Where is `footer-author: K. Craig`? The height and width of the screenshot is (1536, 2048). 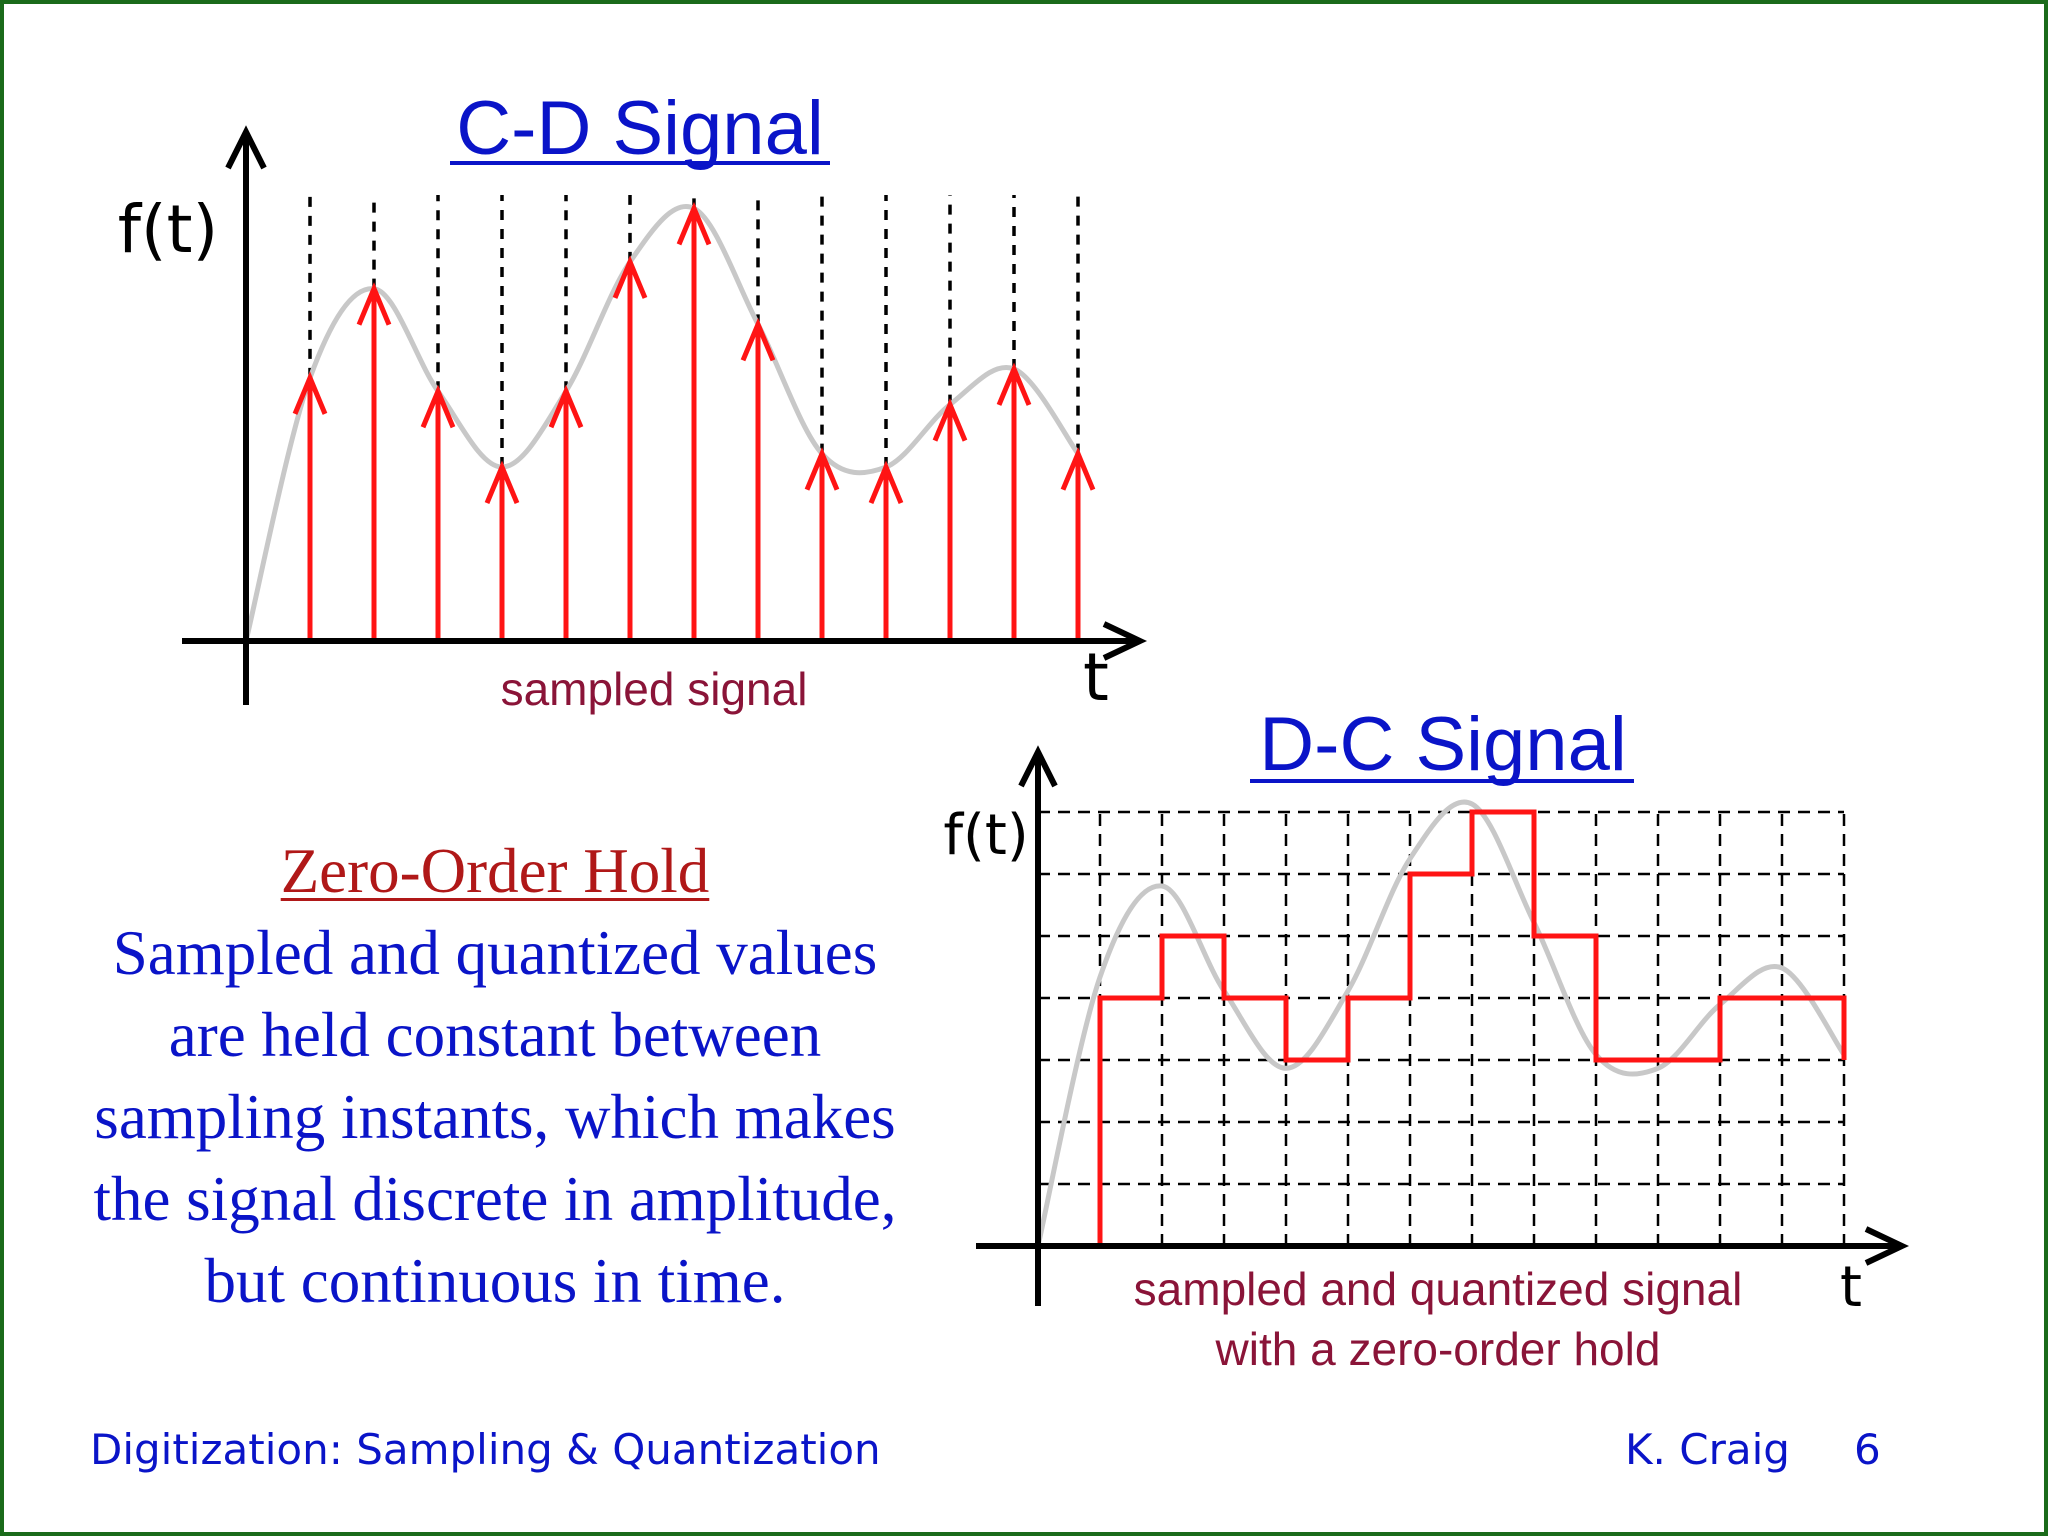 footer-author: K. Craig is located at coordinates (1707, 1449).